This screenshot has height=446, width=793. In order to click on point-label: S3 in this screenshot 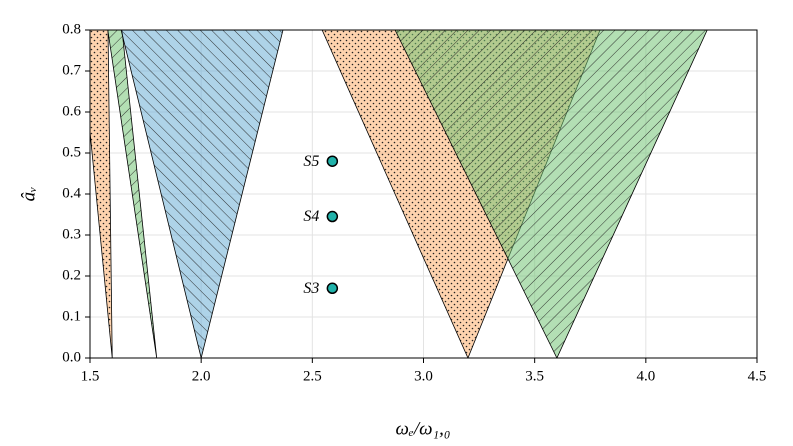, I will do `click(311, 288)`.